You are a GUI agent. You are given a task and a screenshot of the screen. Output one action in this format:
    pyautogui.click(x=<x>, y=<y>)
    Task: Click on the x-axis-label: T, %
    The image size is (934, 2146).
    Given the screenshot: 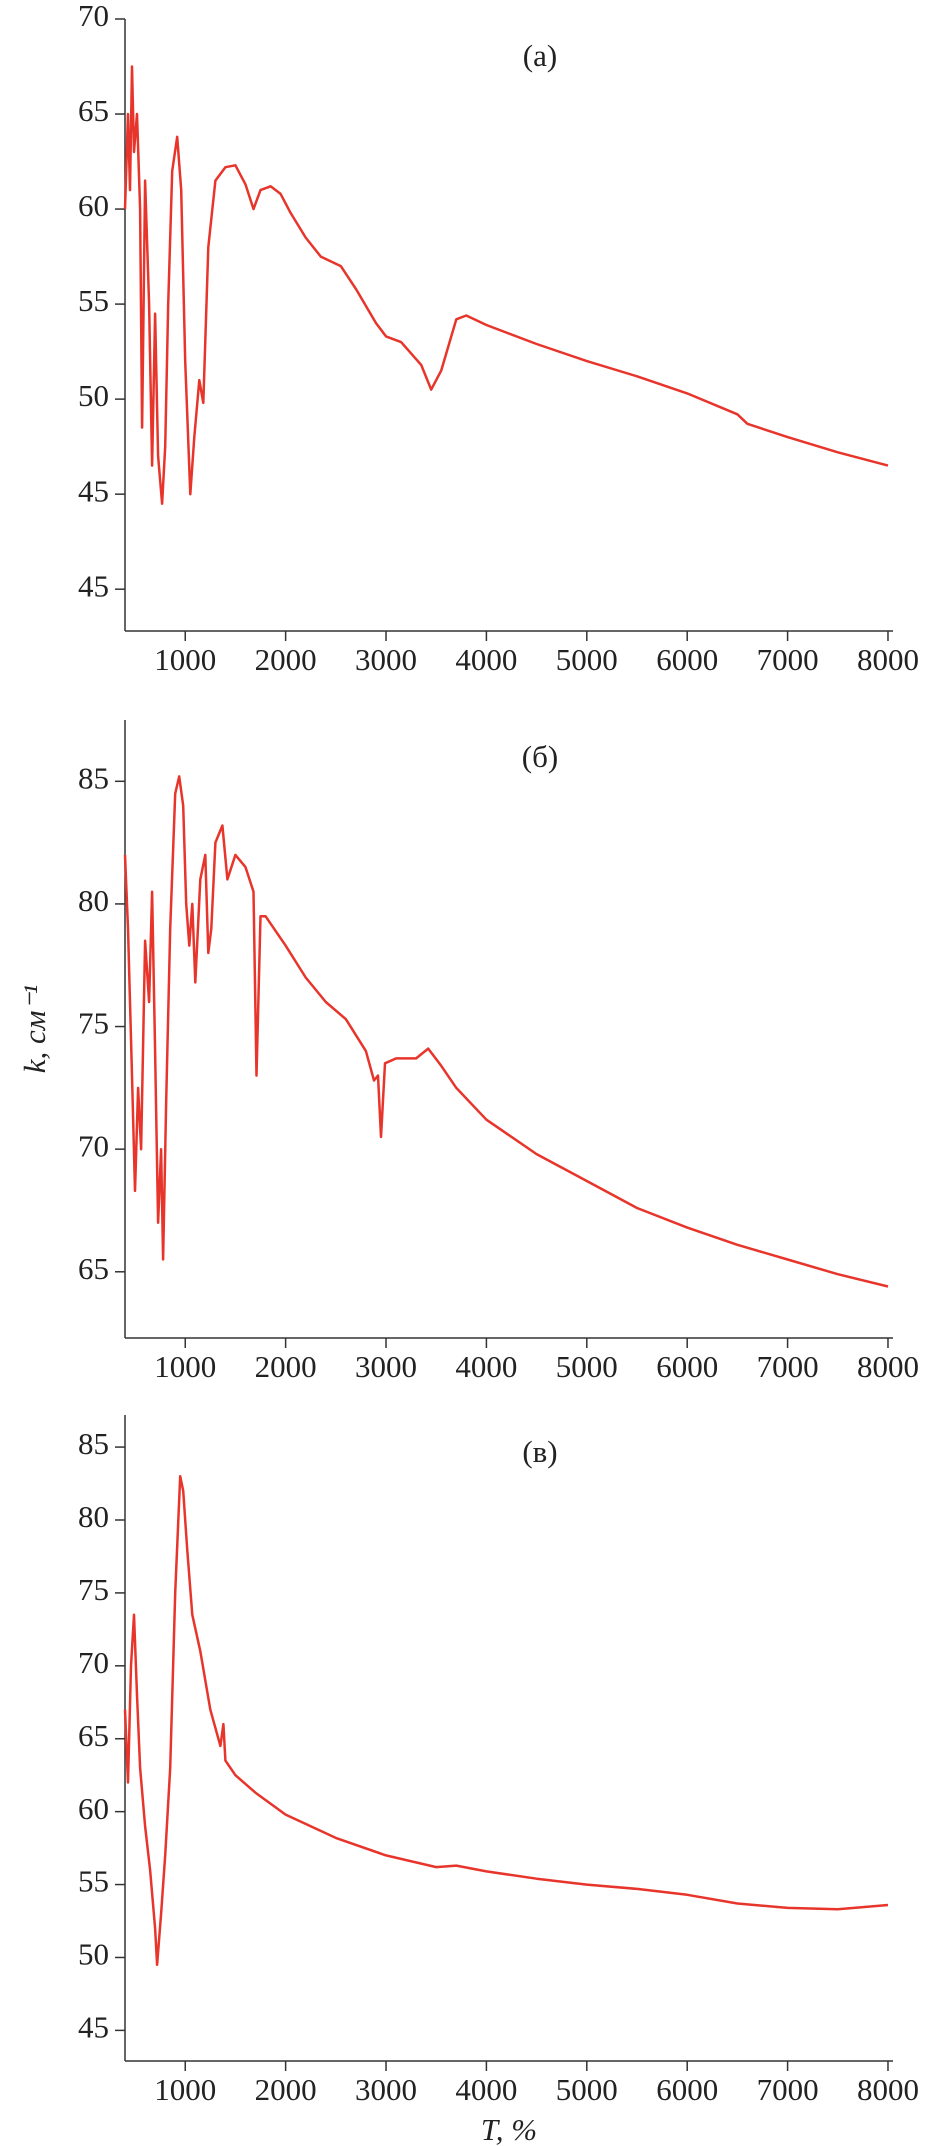 What is the action you would take?
    pyautogui.click(x=509, y=2129)
    